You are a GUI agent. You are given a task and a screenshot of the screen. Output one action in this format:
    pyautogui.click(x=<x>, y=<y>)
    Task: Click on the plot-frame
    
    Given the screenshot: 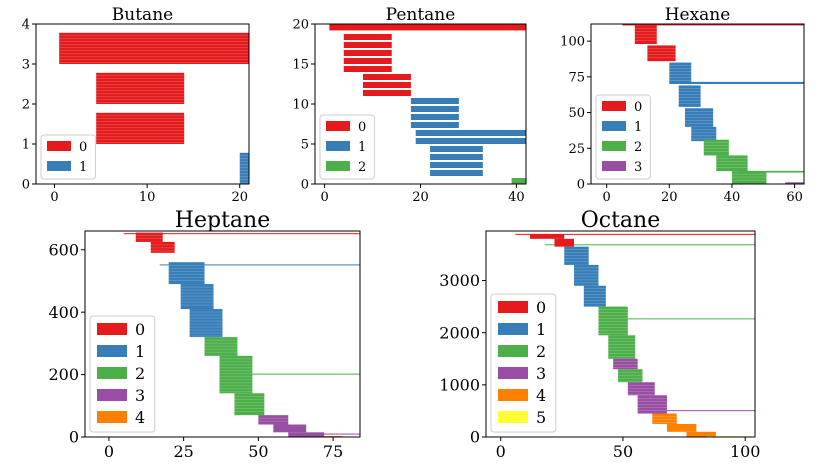 What is the action you would take?
    pyautogui.click(x=222, y=334)
    